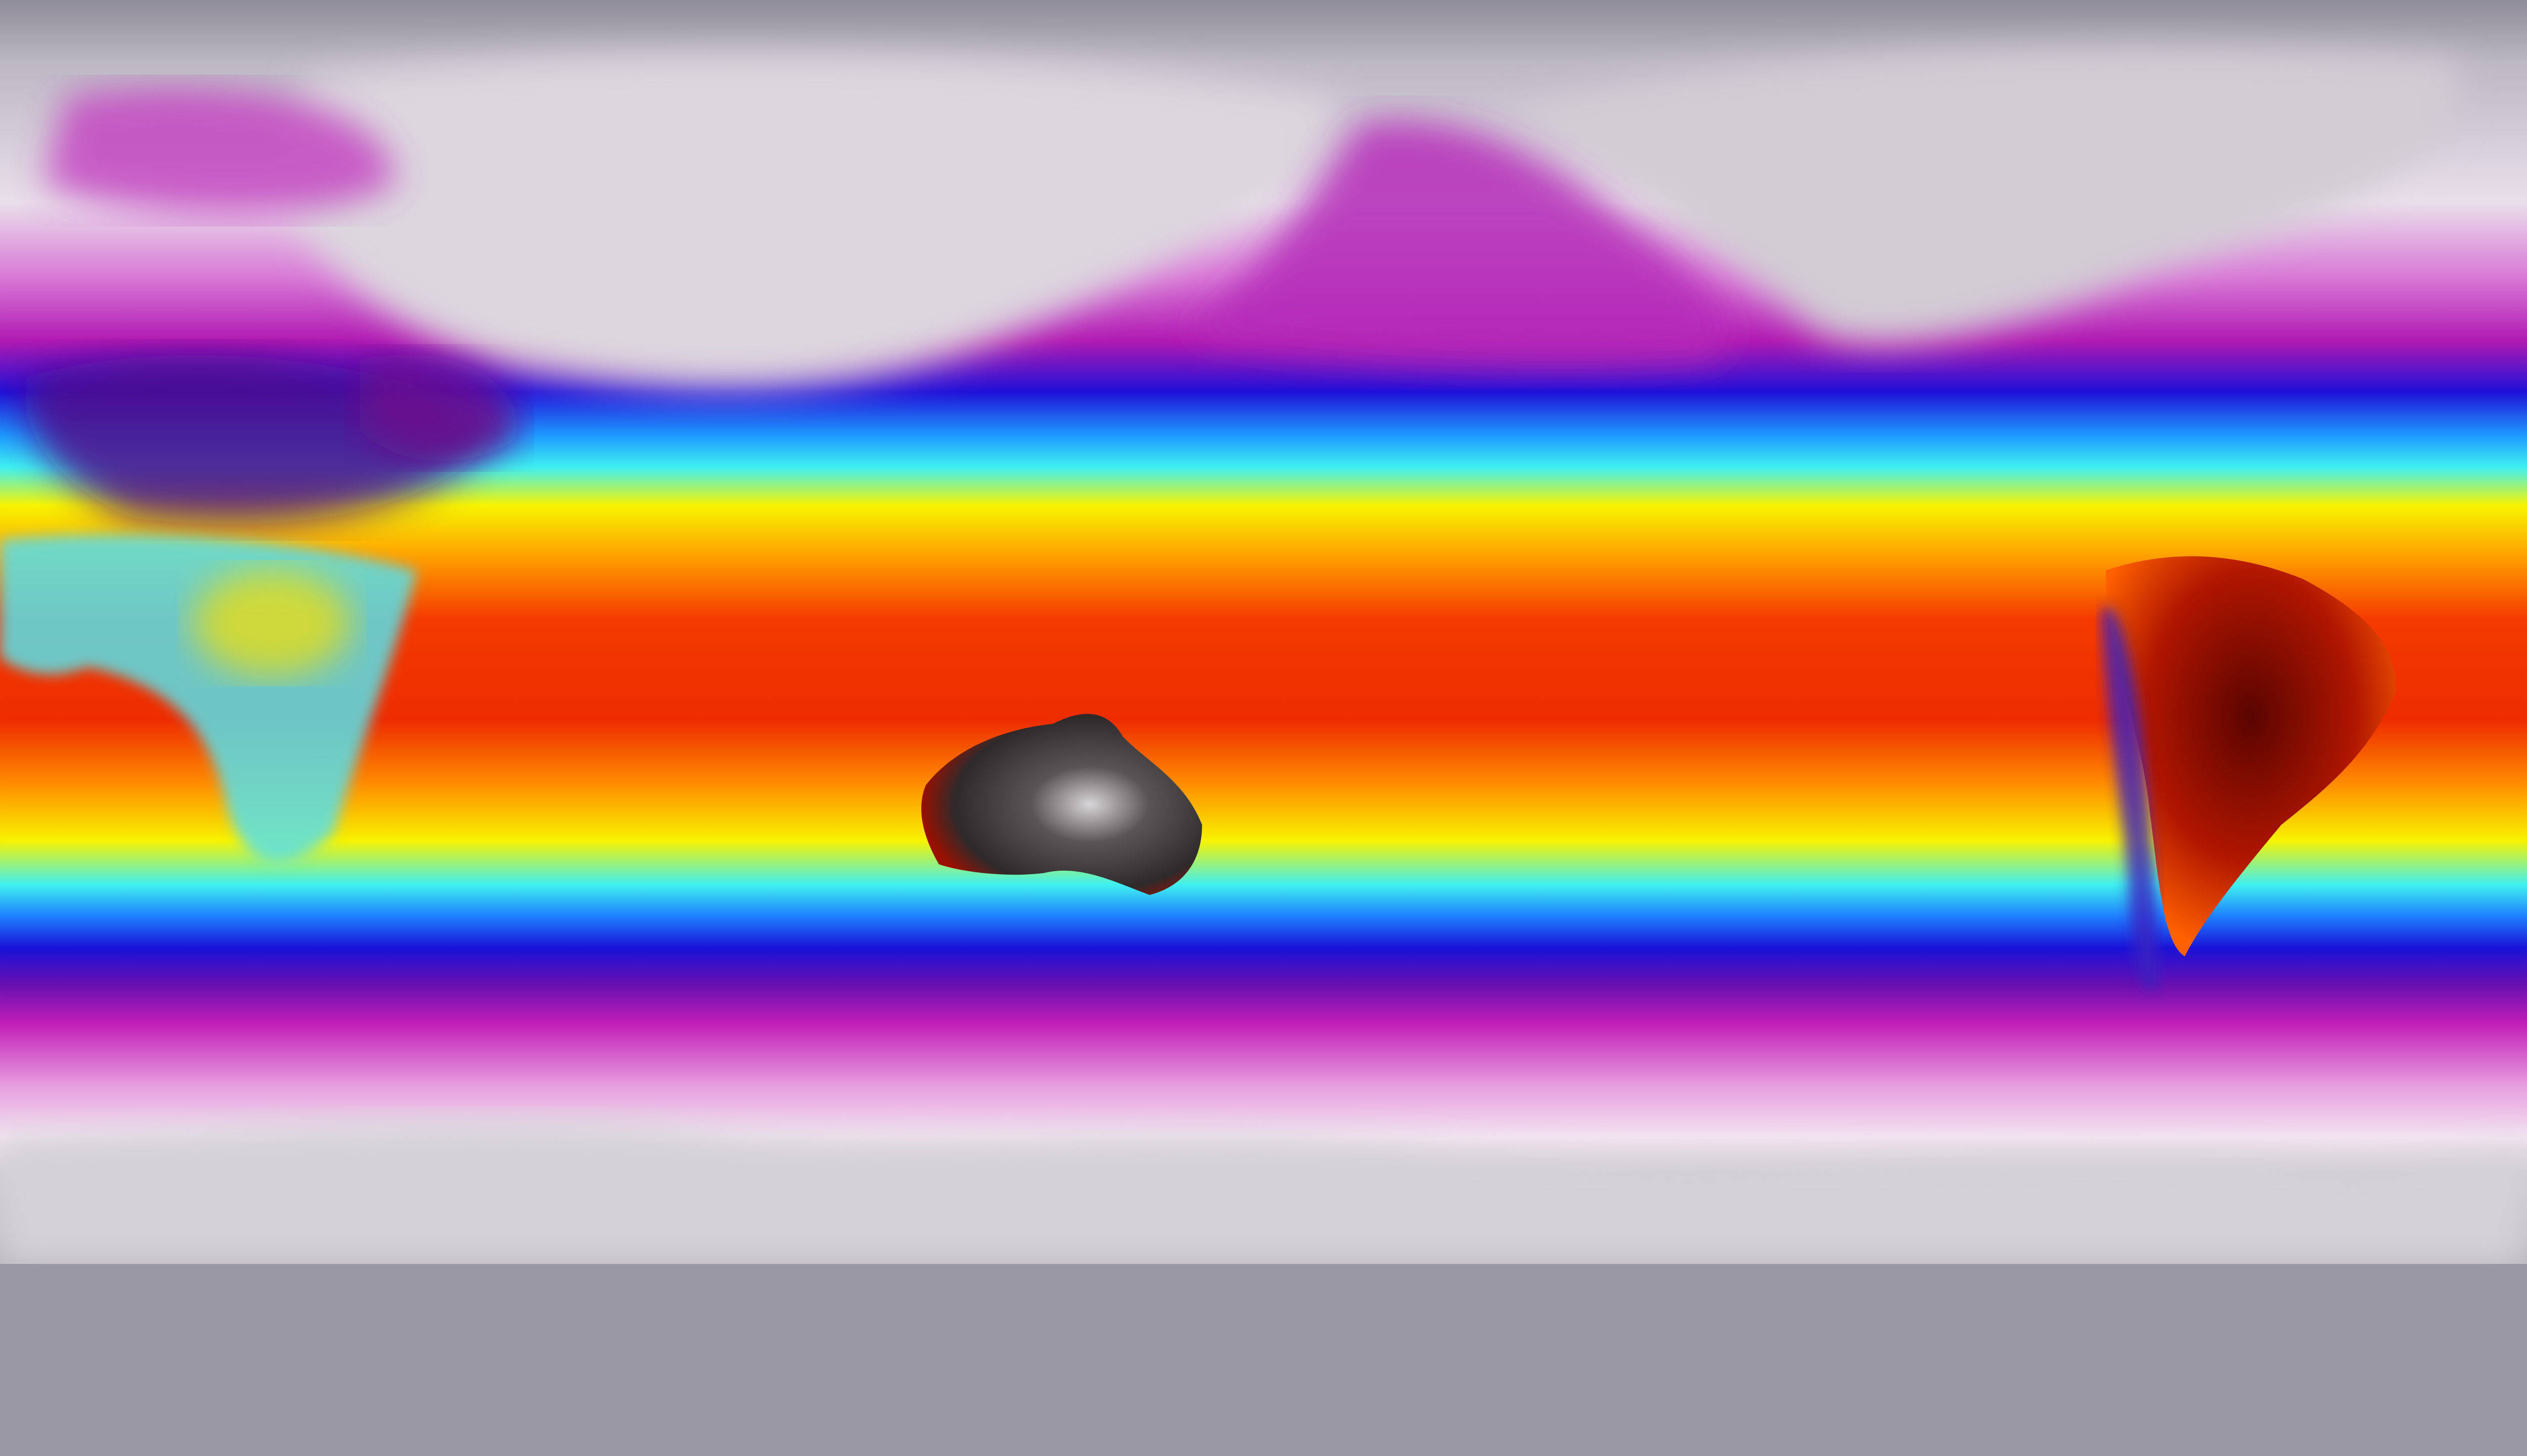  What do you see at coordinates (1061, 804) in the screenshot?
I see `australia-landmass` at bounding box center [1061, 804].